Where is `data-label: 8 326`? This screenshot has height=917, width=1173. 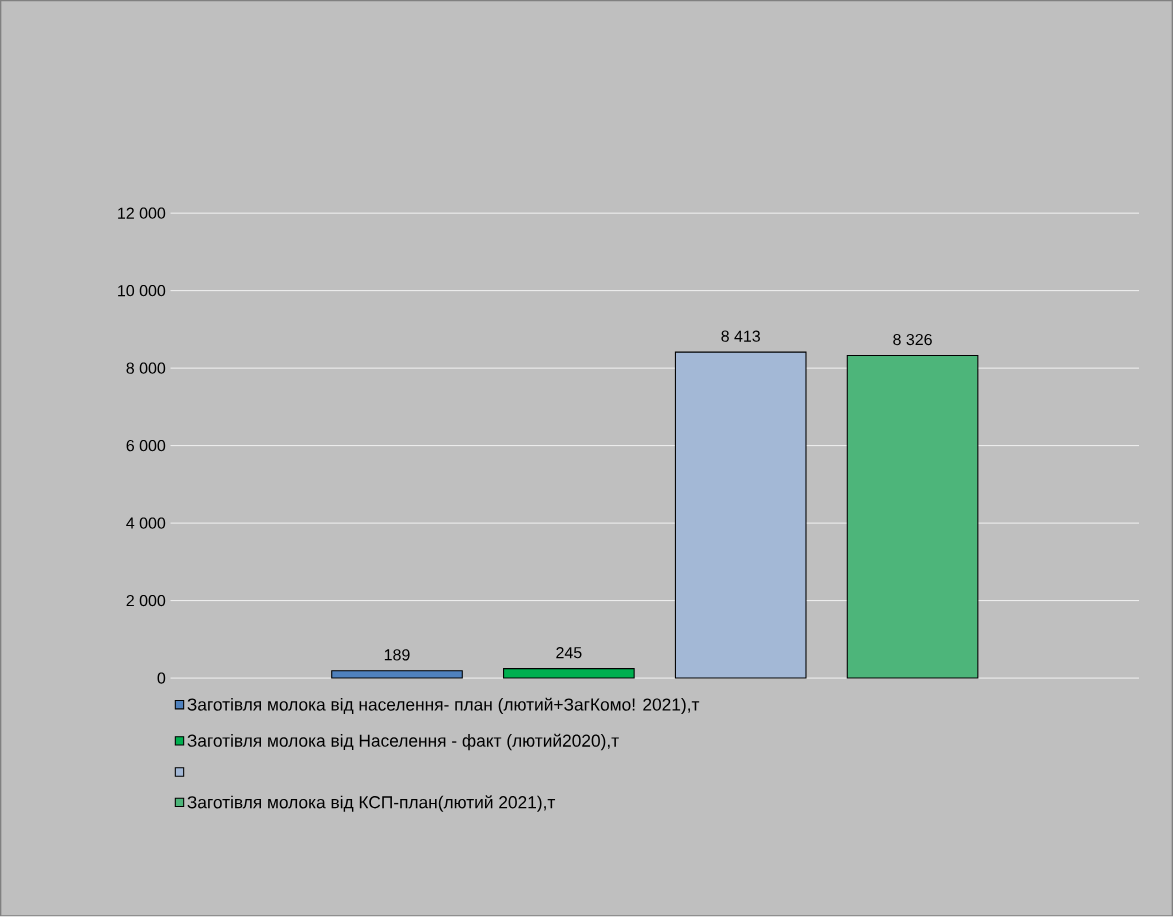 data-label: 8 326 is located at coordinates (912, 340).